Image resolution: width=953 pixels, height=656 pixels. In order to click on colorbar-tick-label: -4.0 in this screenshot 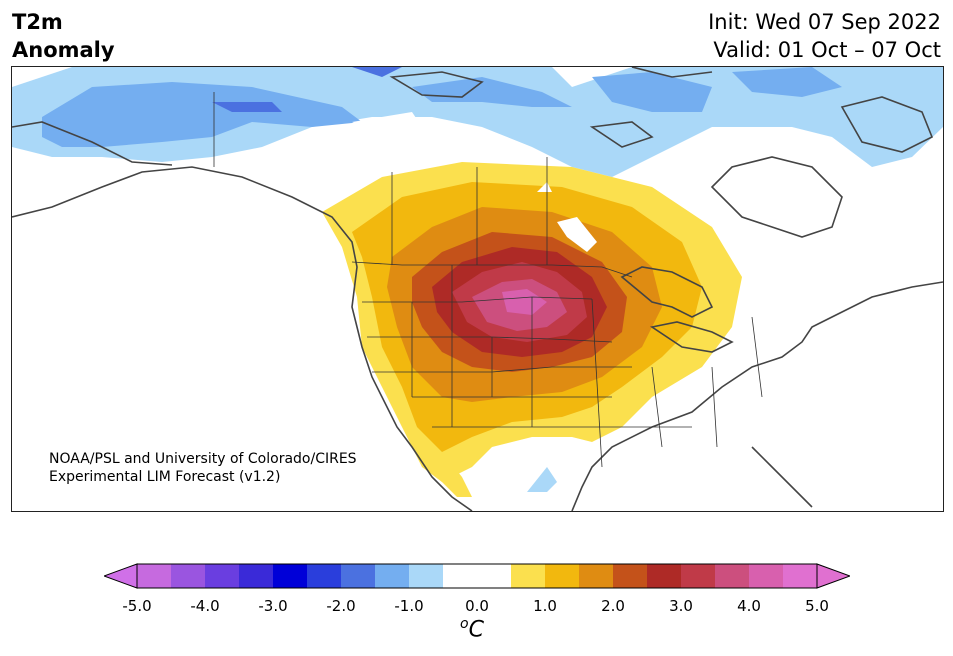, I will do `click(205, 606)`.